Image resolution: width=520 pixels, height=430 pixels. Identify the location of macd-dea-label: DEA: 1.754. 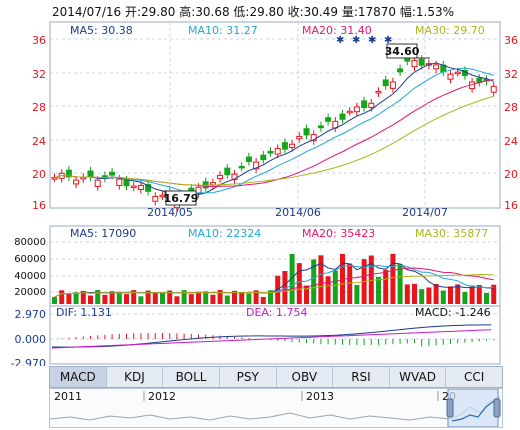
(276, 312).